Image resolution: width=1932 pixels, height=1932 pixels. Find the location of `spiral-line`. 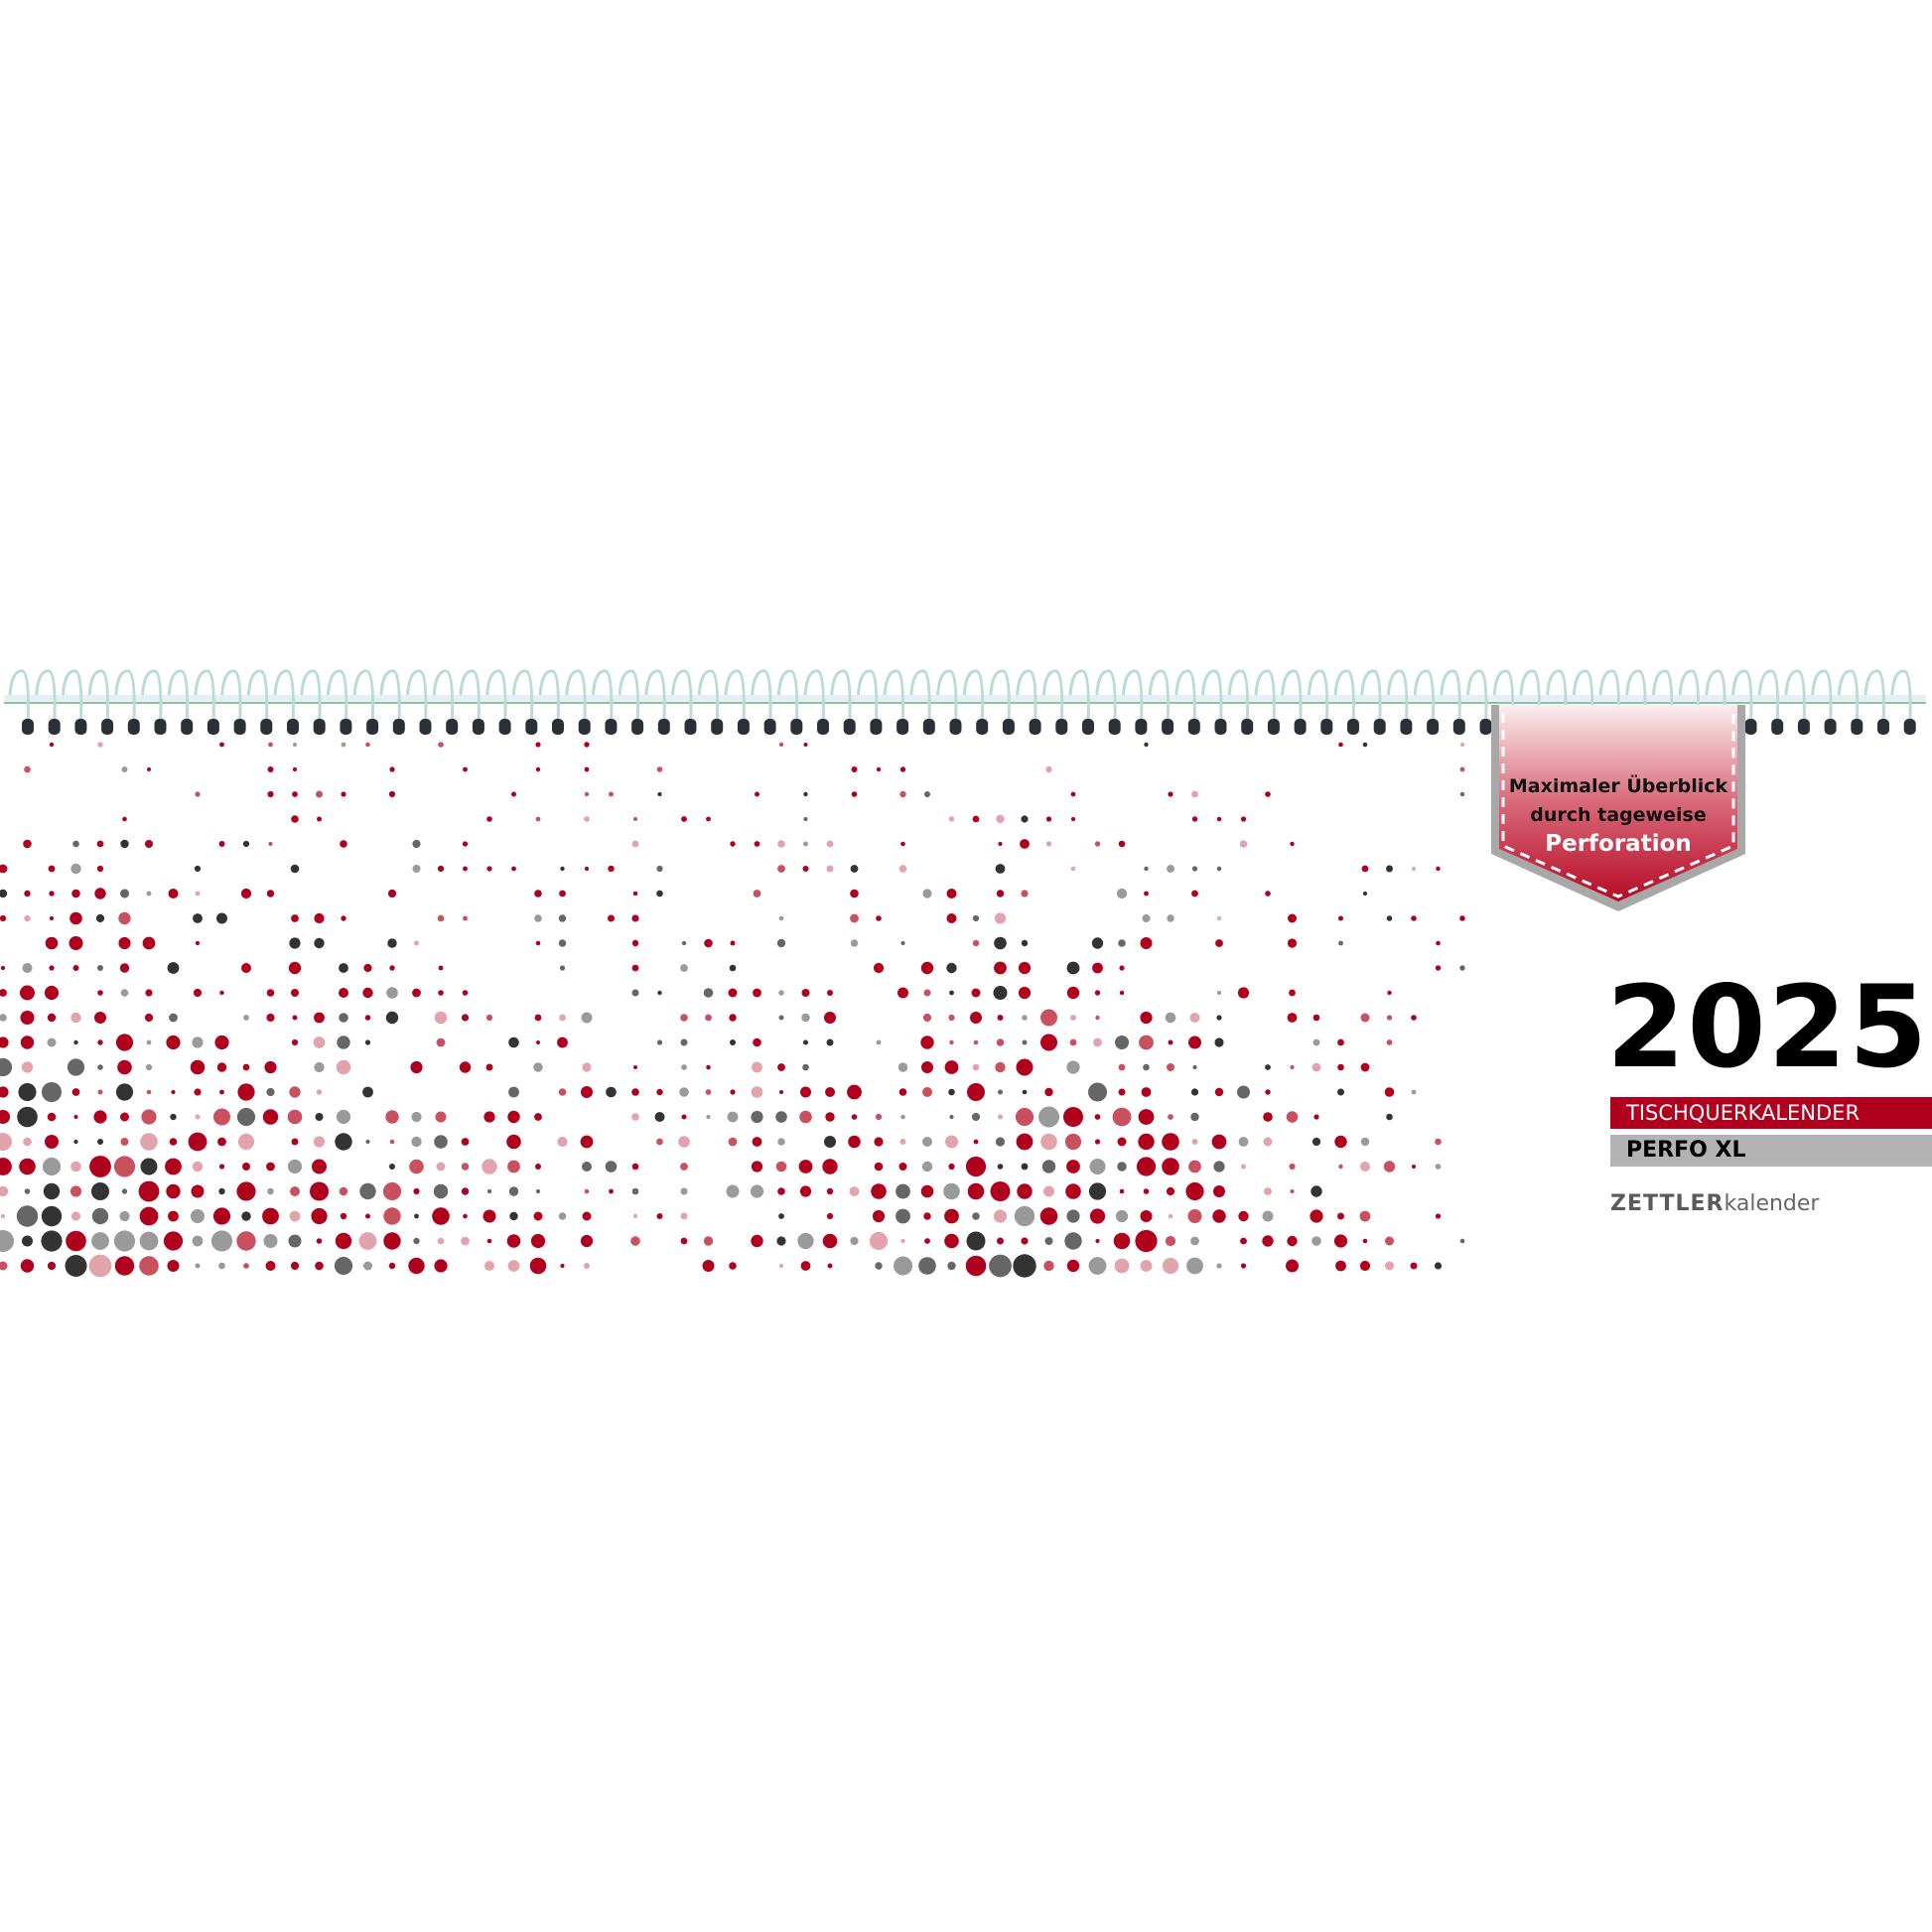

spiral-line is located at coordinates (965, 703).